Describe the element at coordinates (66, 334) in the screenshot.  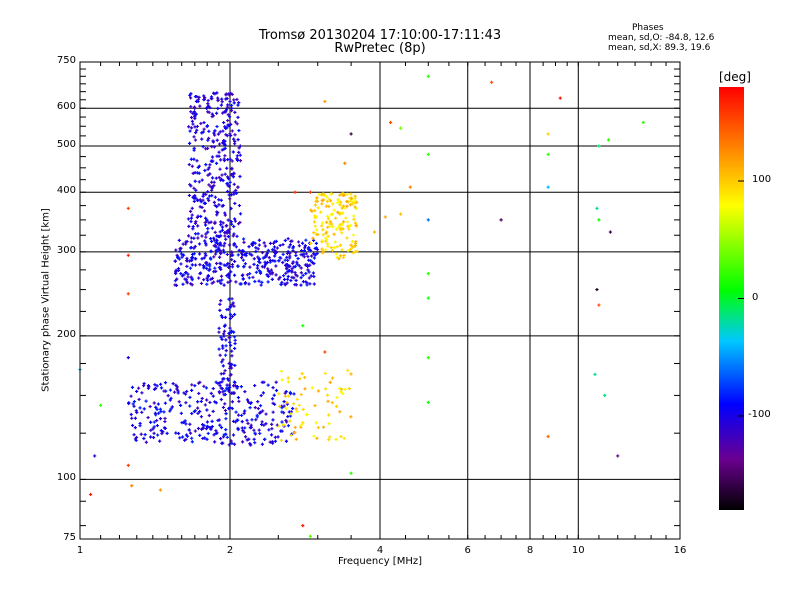
I see `y-tick-label: 200` at that location.